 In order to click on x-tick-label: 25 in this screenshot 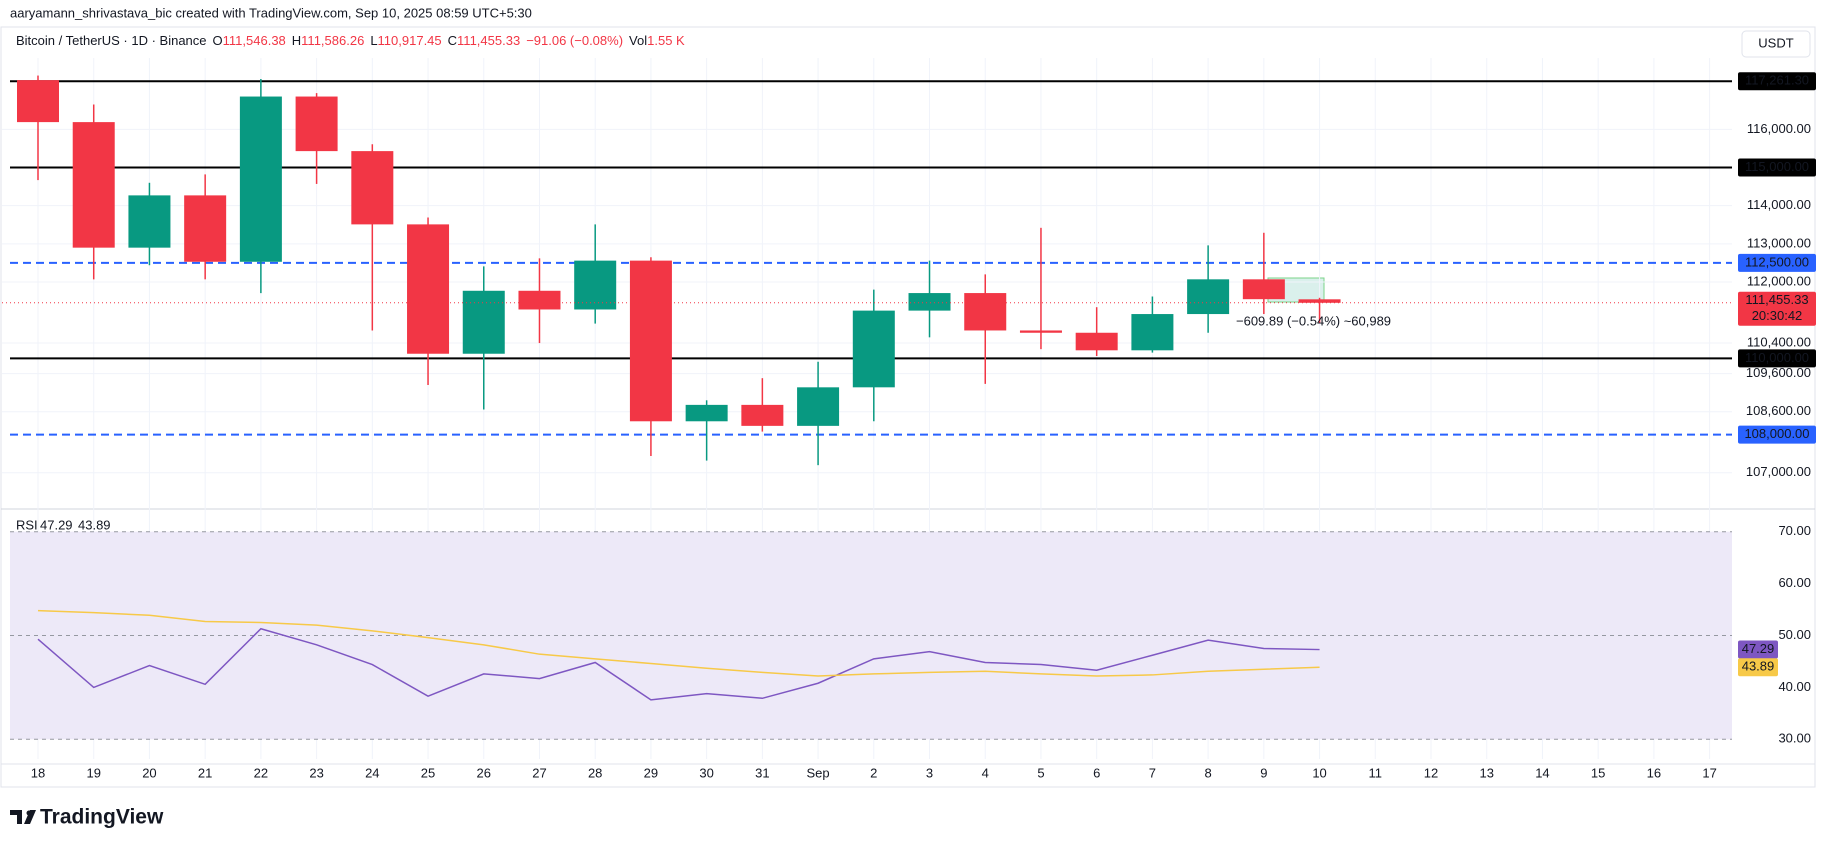, I will do `click(428, 772)`.